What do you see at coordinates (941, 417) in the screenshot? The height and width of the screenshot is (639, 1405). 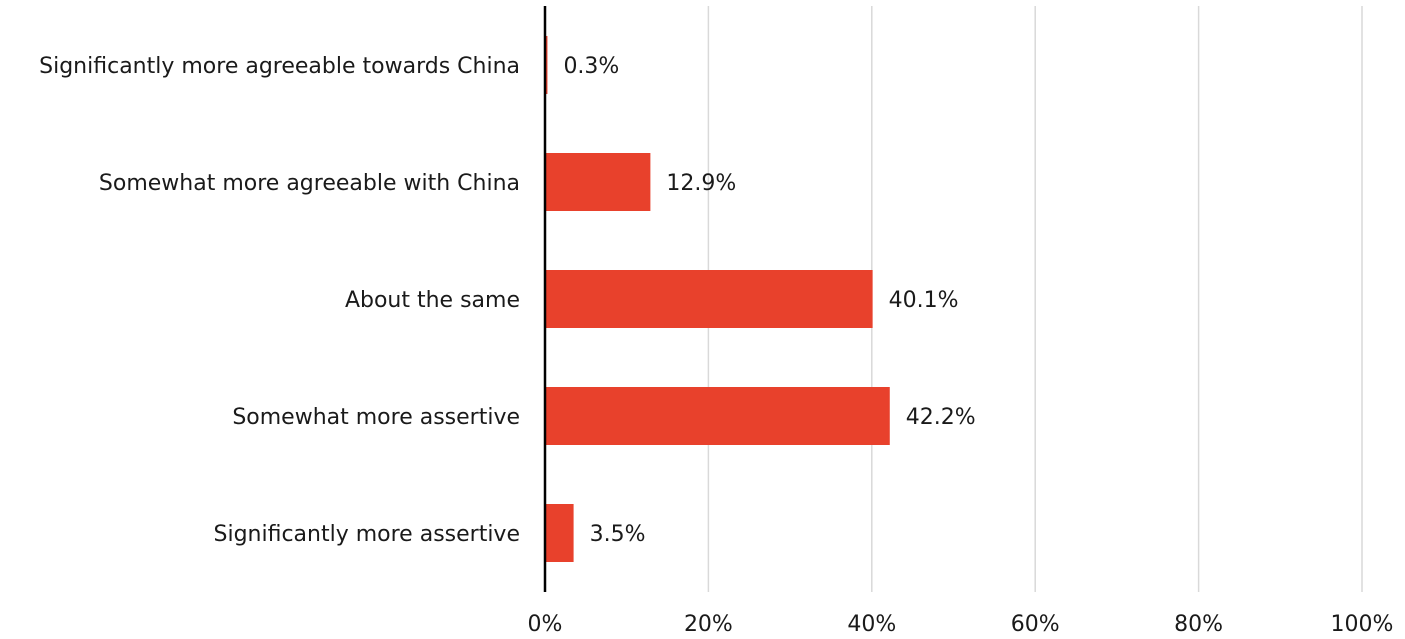 I see `value-label: 42.2%` at bounding box center [941, 417].